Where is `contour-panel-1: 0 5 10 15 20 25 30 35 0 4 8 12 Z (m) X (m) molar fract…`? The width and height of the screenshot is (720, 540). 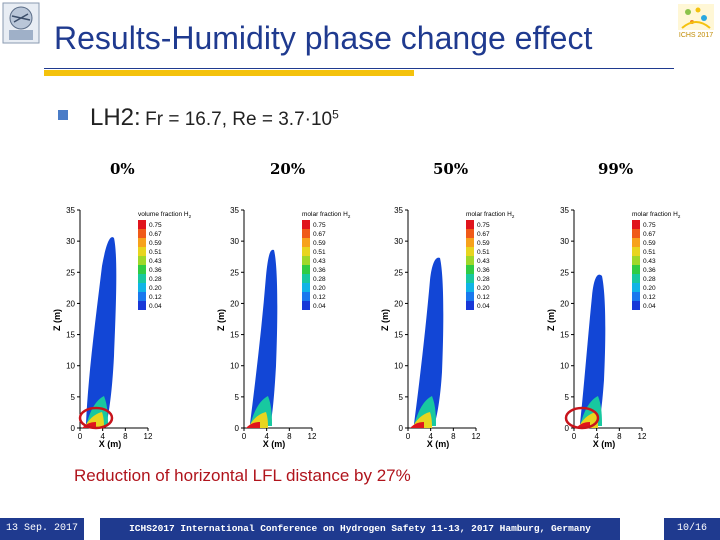
contour-panel-1: 0 5 10 15 20 25 30 35 0 4 8 12 Z (m) X (m) molar fract… is located at coordinates (287, 324).